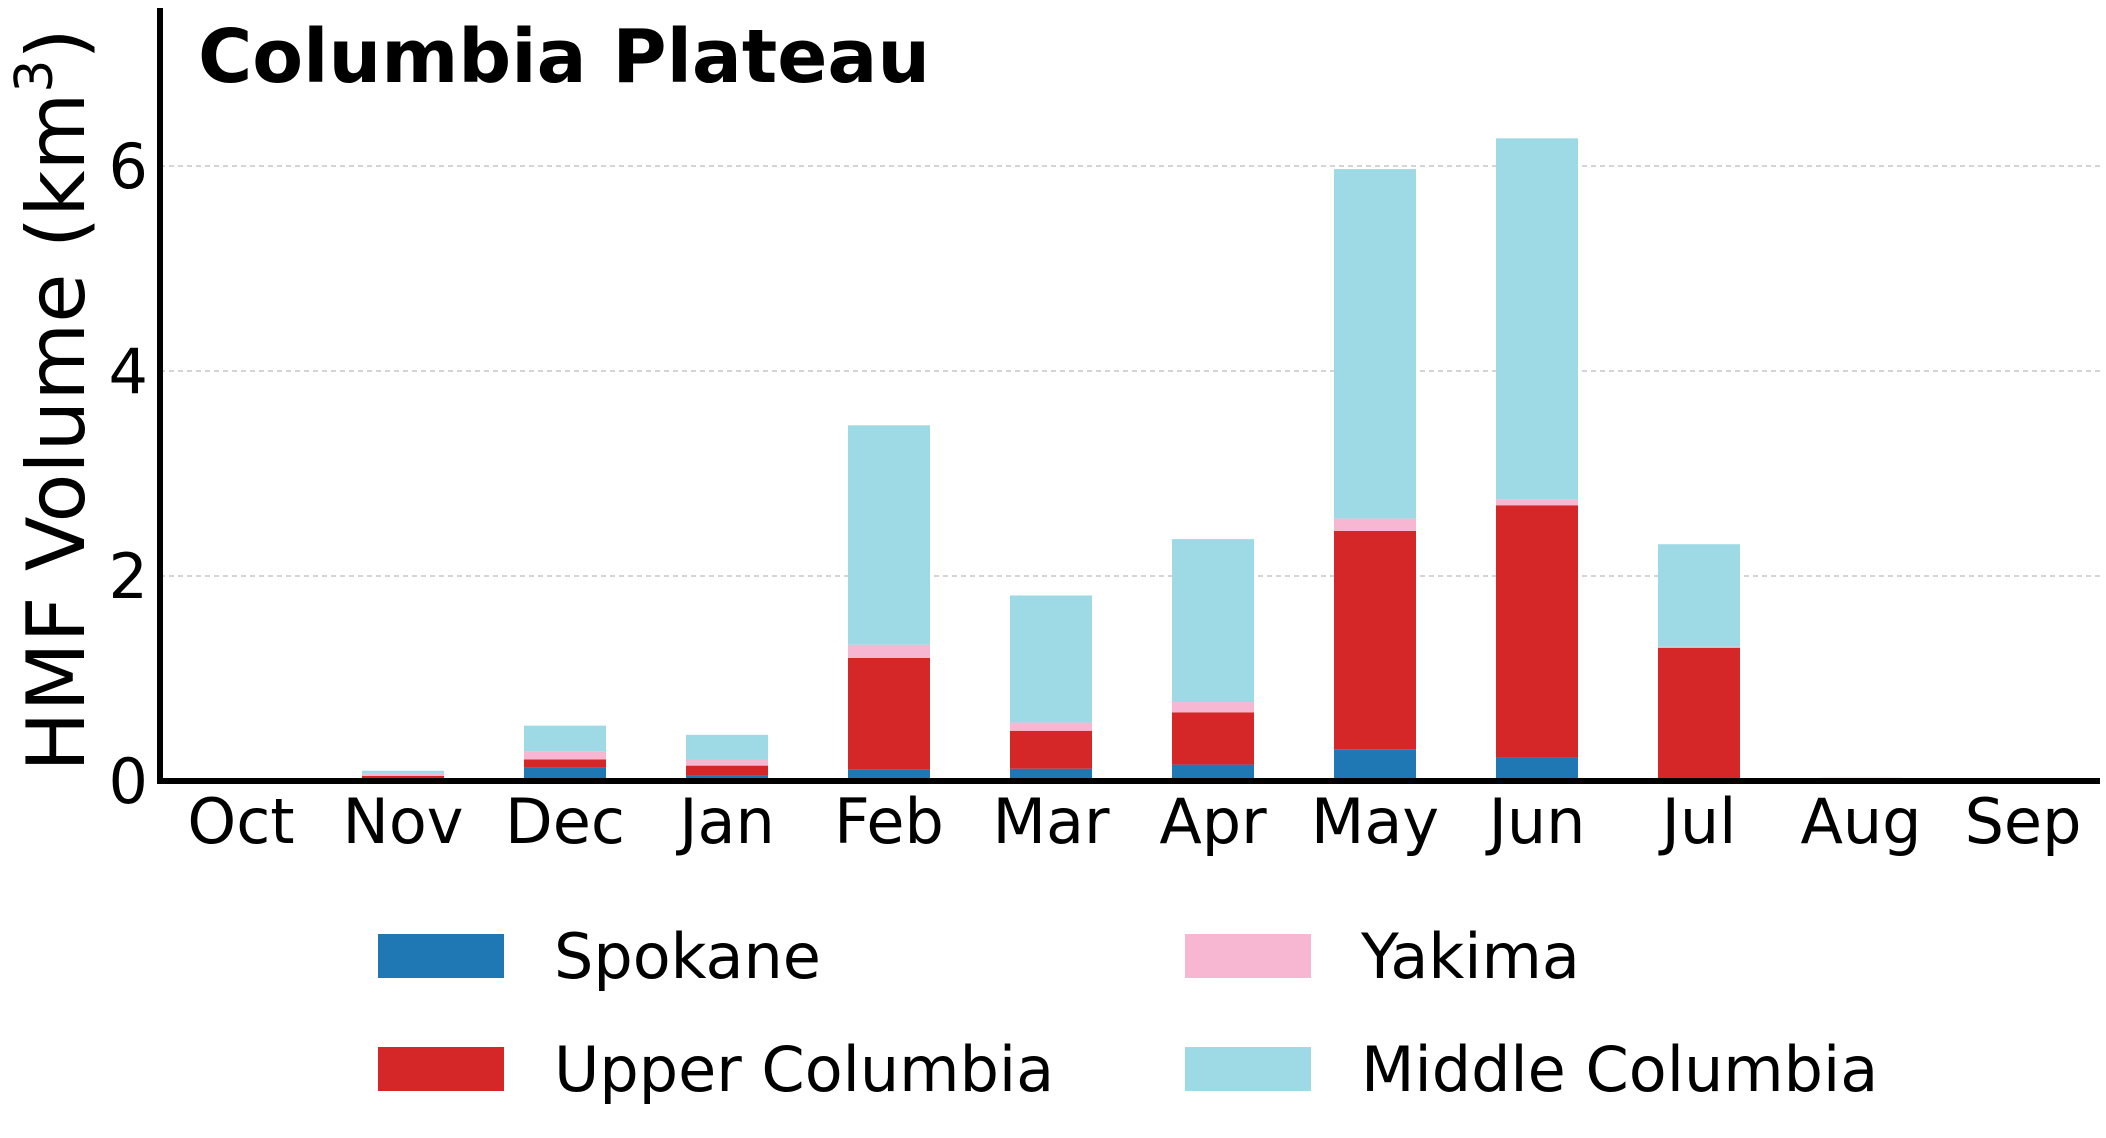 The width and height of the screenshot is (2106, 1138). I want to click on legend-label-upper-columbia: Upper Columbia, so click(804, 1069).